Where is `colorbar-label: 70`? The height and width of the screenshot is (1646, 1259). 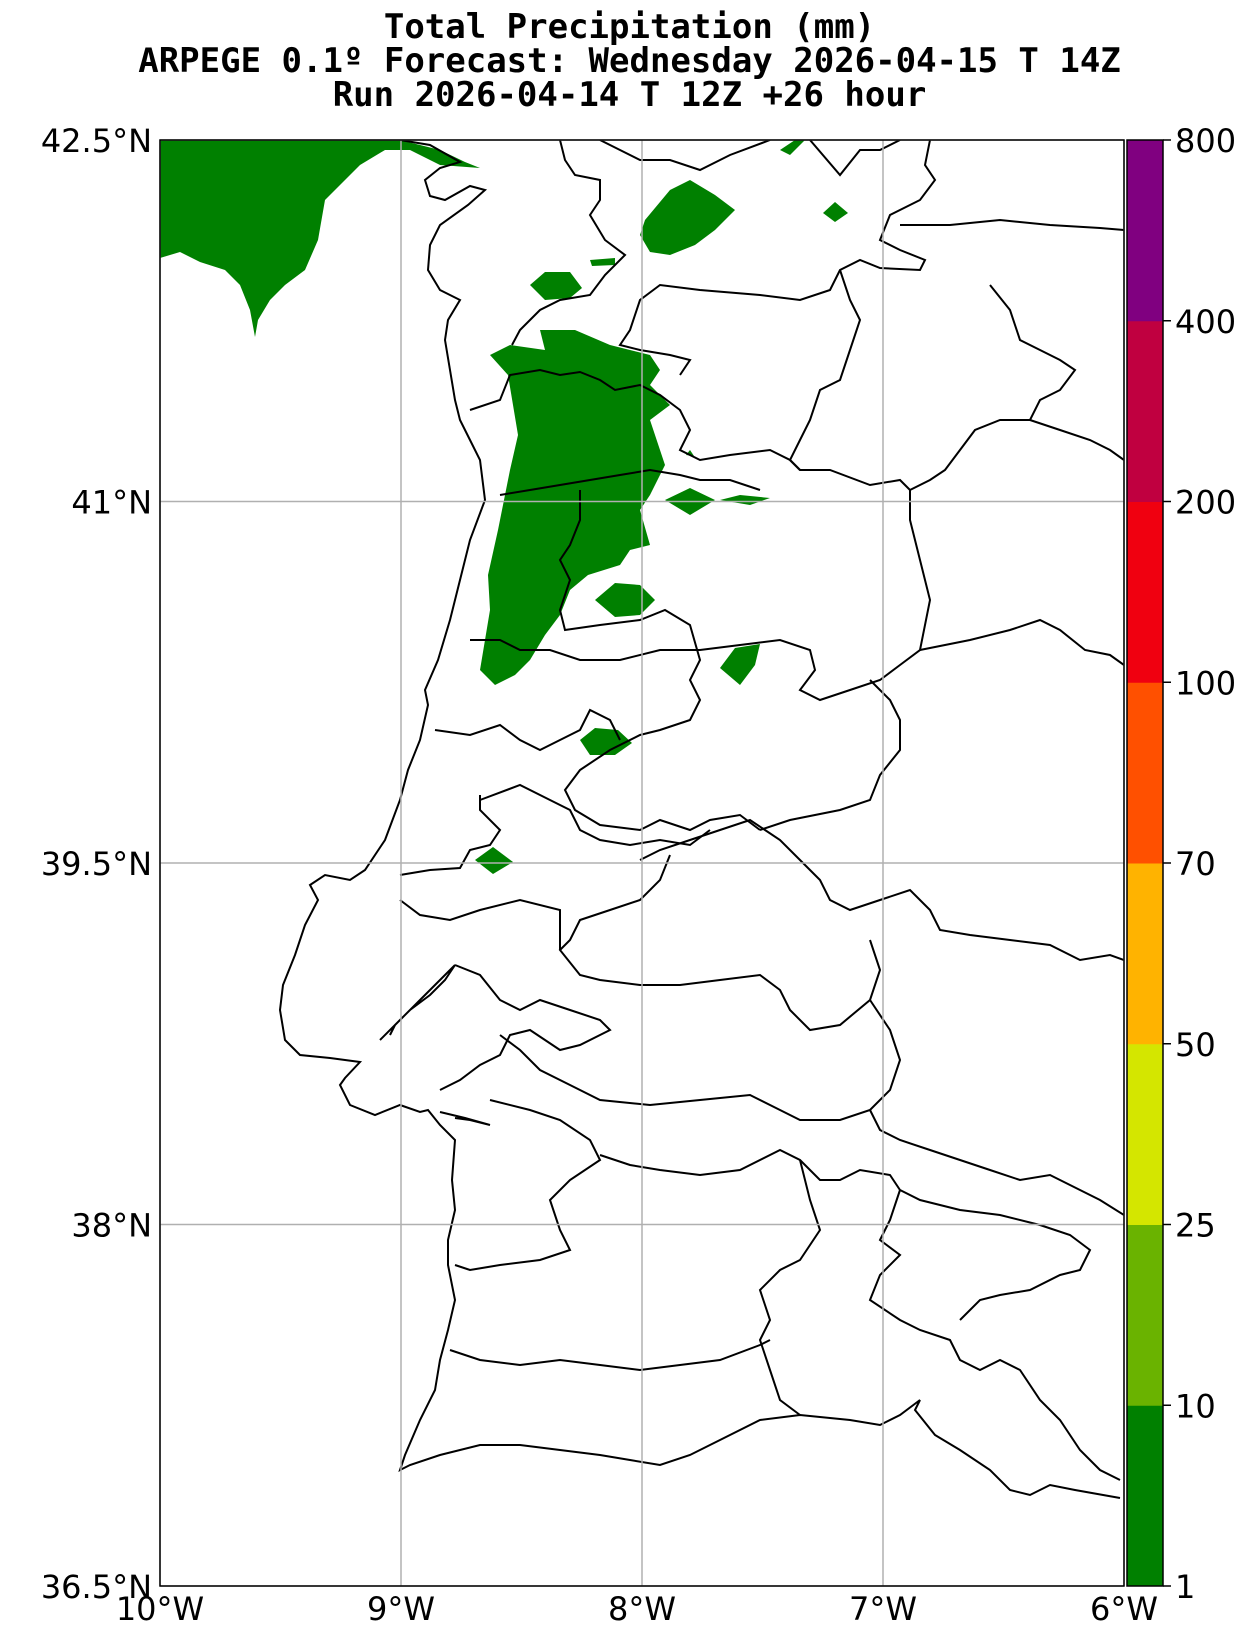 colorbar-label: 70 is located at coordinates (1195, 864).